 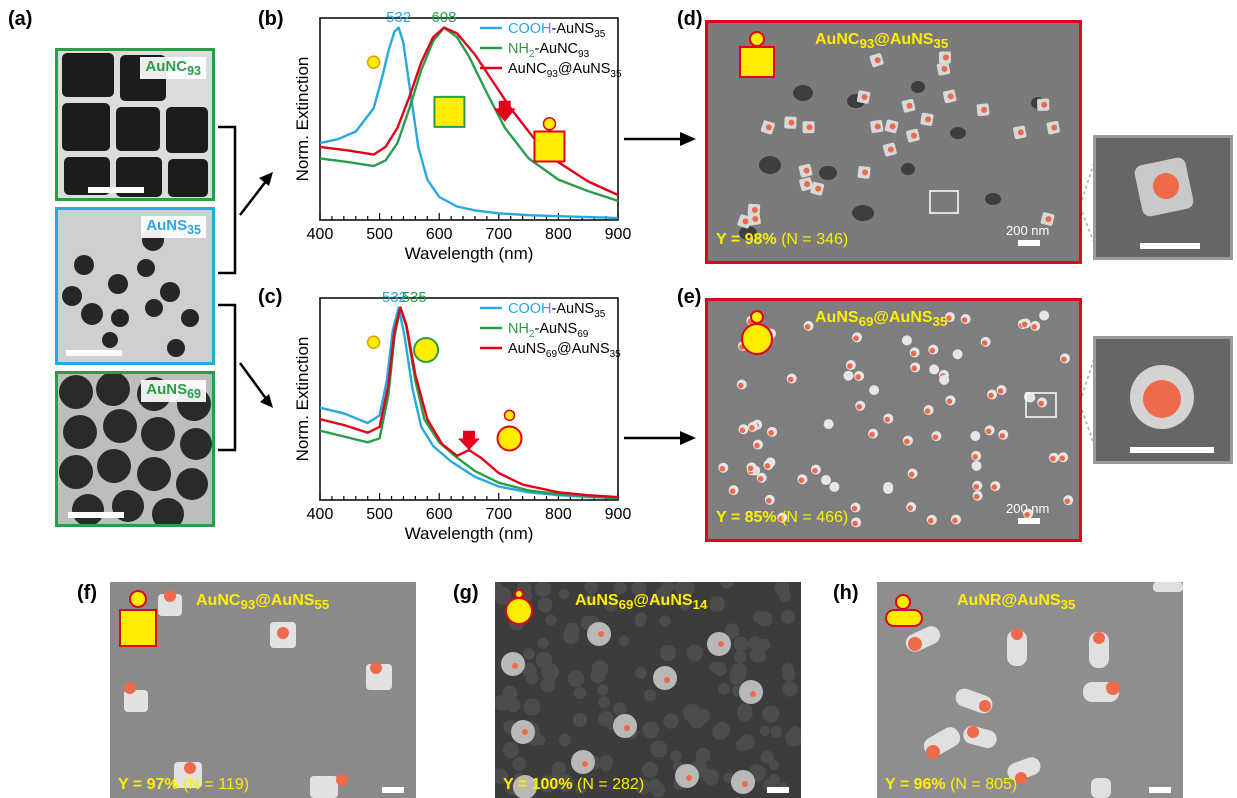 I want to click on plot-frame, so click(x=469, y=399).